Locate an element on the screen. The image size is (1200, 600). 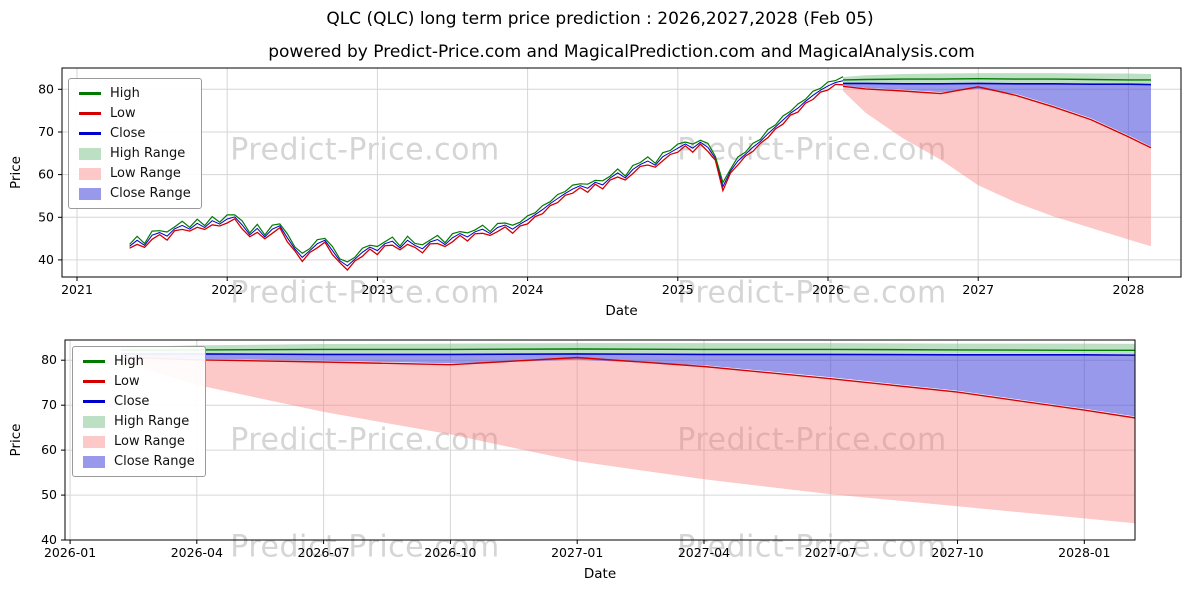
svg-text: 2025 is located at coordinates (678, 289).